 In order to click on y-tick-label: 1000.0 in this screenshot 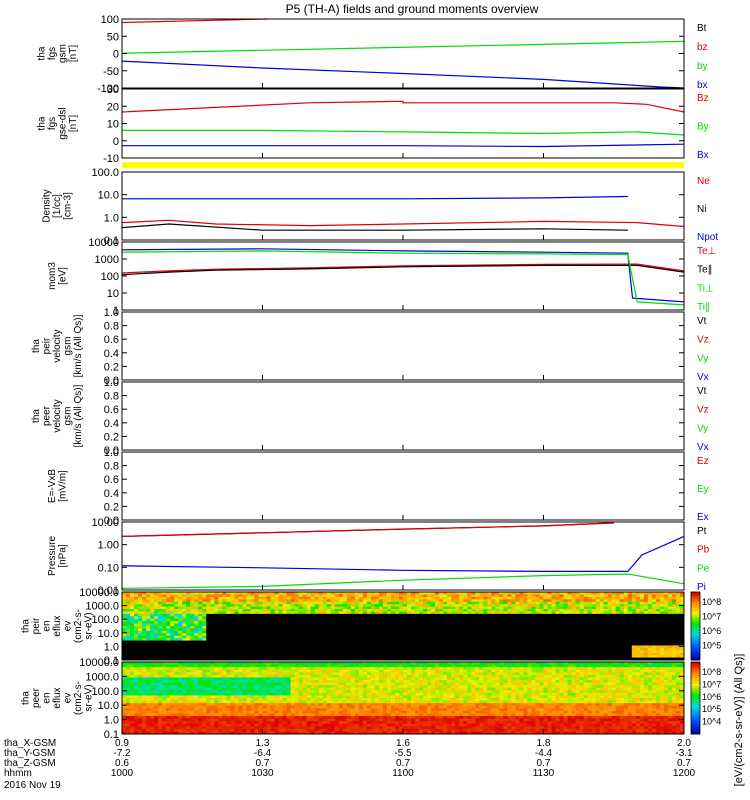, I will do `click(102, 677)`.